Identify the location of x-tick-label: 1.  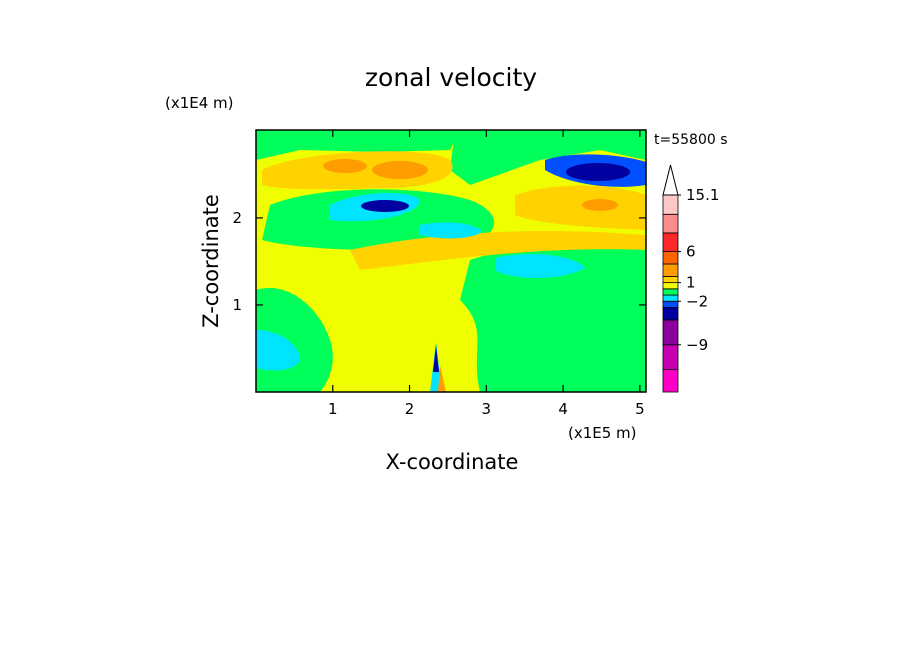
(333, 409).